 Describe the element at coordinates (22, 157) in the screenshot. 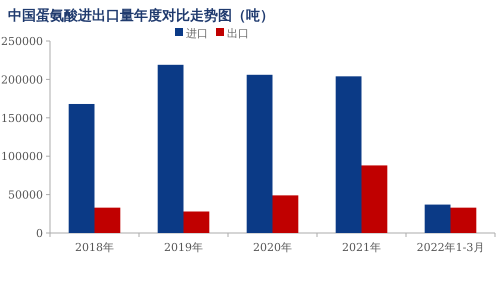

I see `y-tick-label: 100000` at that location.